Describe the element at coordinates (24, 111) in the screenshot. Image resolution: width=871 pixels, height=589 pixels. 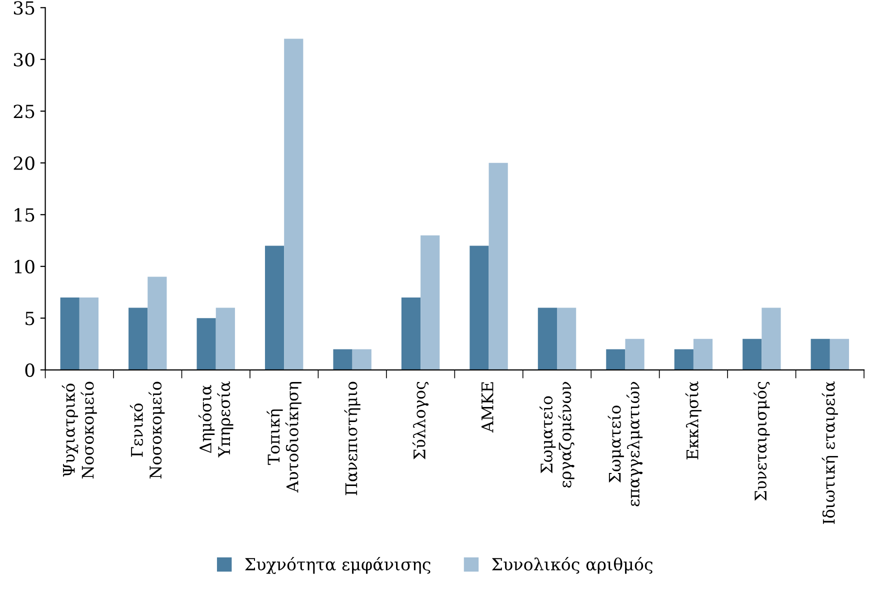
I see `y-tick-label: 25` at that location.